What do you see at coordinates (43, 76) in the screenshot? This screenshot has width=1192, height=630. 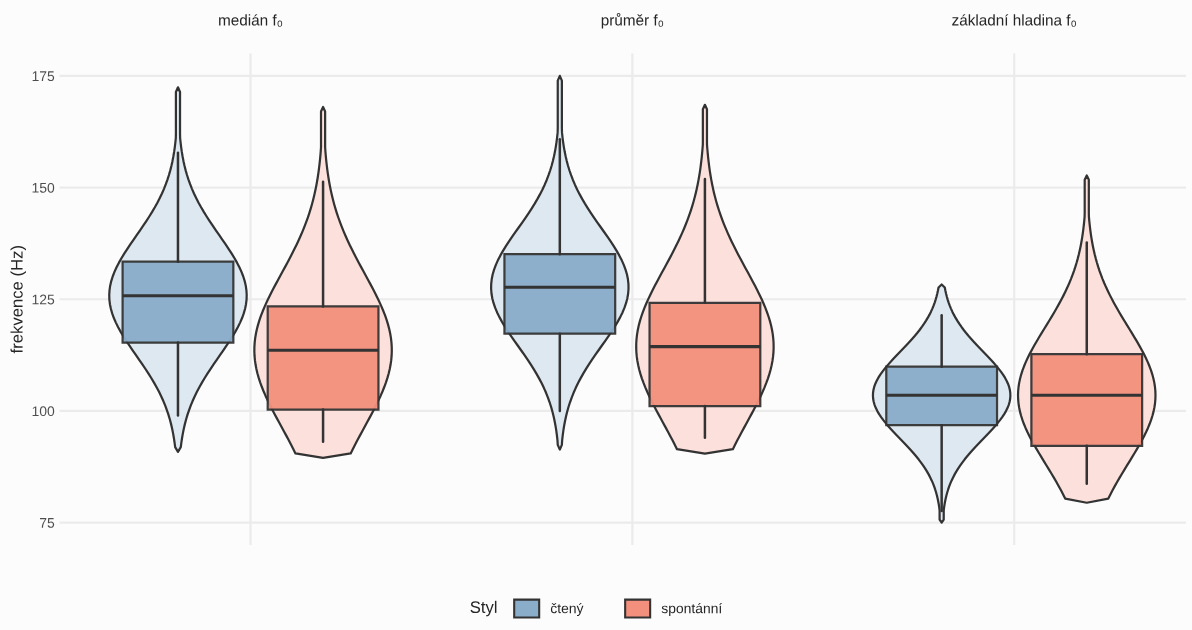 I see `y-tick-label: 175` at bounding box center [43, 76].